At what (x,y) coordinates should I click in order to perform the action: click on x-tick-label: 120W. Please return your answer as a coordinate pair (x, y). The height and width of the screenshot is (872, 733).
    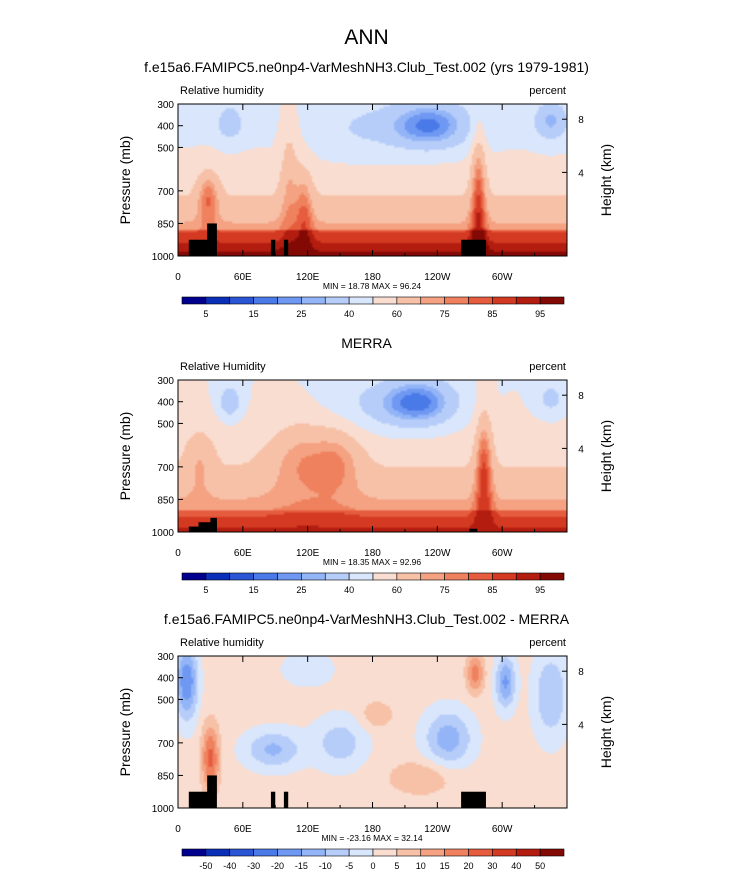
    Looking at the image, I should click on (437, 277).